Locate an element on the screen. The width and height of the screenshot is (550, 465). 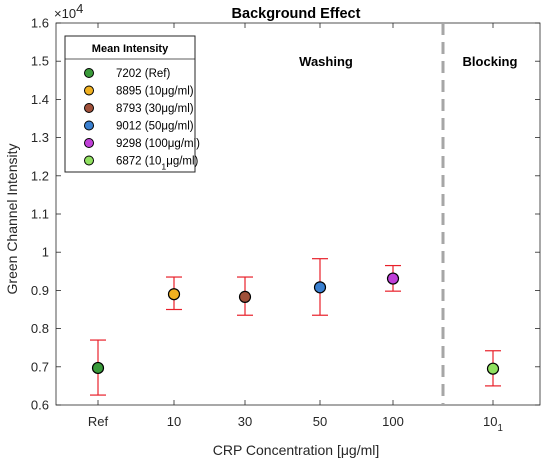
y-tick-label: 1.2 is located at coordinates (40, 175).